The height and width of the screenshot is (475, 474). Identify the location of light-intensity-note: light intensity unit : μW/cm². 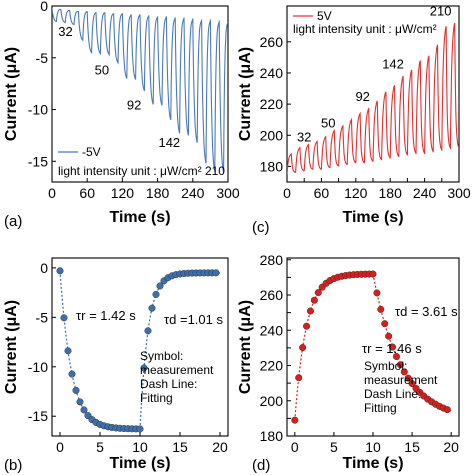
(365, 29).